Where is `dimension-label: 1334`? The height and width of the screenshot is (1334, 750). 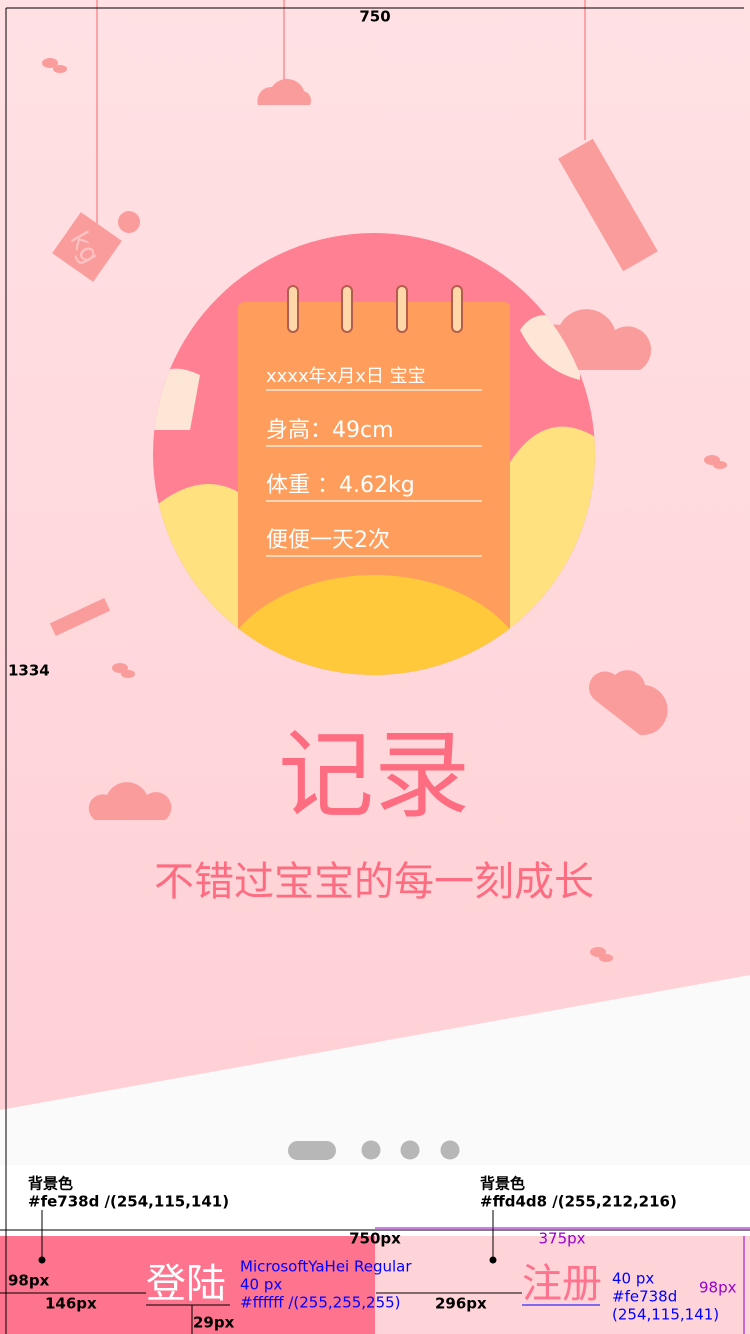 dimension-label: 1334 is located at coordinates (29, 671).